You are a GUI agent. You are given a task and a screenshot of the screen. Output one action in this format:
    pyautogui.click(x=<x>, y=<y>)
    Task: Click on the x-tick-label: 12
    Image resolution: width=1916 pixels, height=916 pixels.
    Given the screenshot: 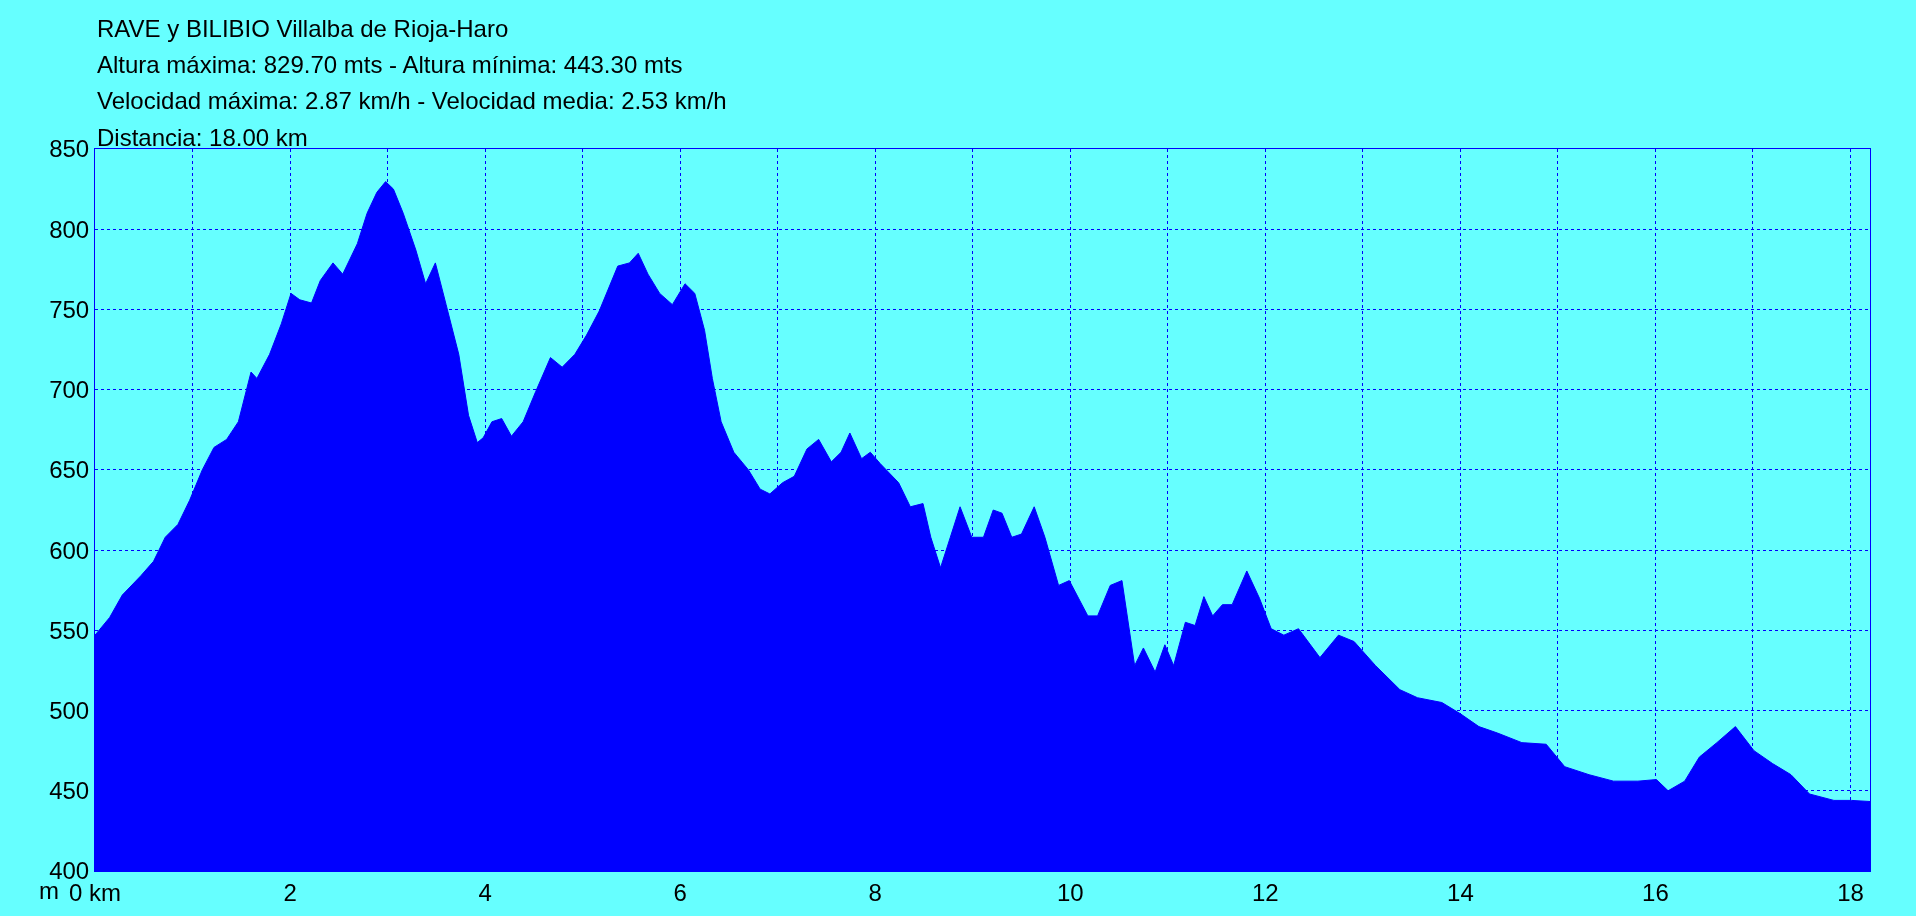 What is the action you would take?
    pyautogui.click(x=1265, y=892)
    